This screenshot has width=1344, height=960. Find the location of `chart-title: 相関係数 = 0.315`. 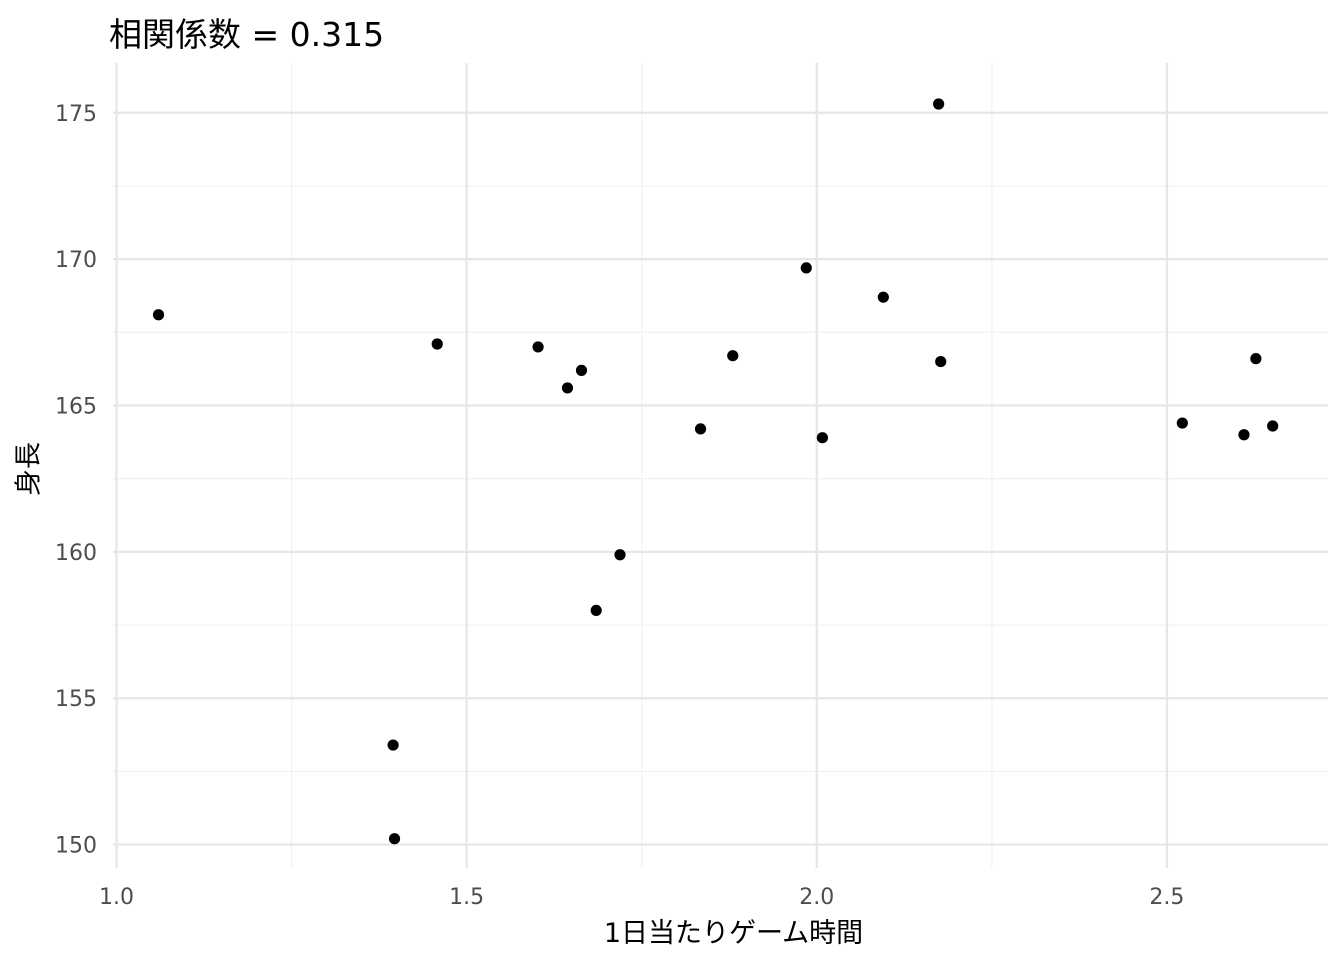

chart-title: 相関係数 = 0.315 is located at coordinates (247, 34).